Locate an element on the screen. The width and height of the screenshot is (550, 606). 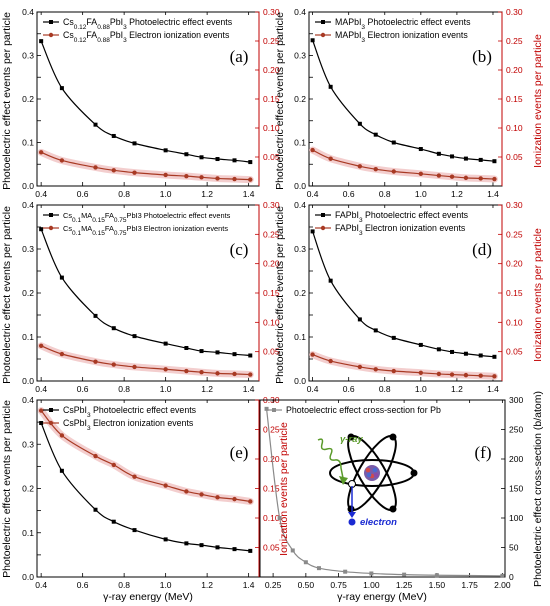
y-tick-label-right: 0.30 is located at coordinates (271, 12).